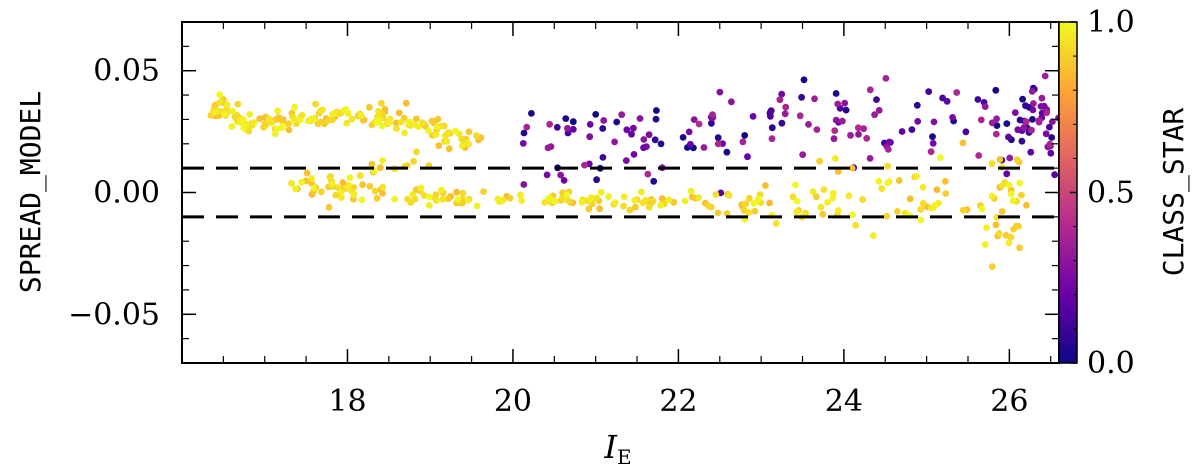 This screenshot has width=1200, height=470. I want to click on x-tick-label: 24, so click(844, 401).